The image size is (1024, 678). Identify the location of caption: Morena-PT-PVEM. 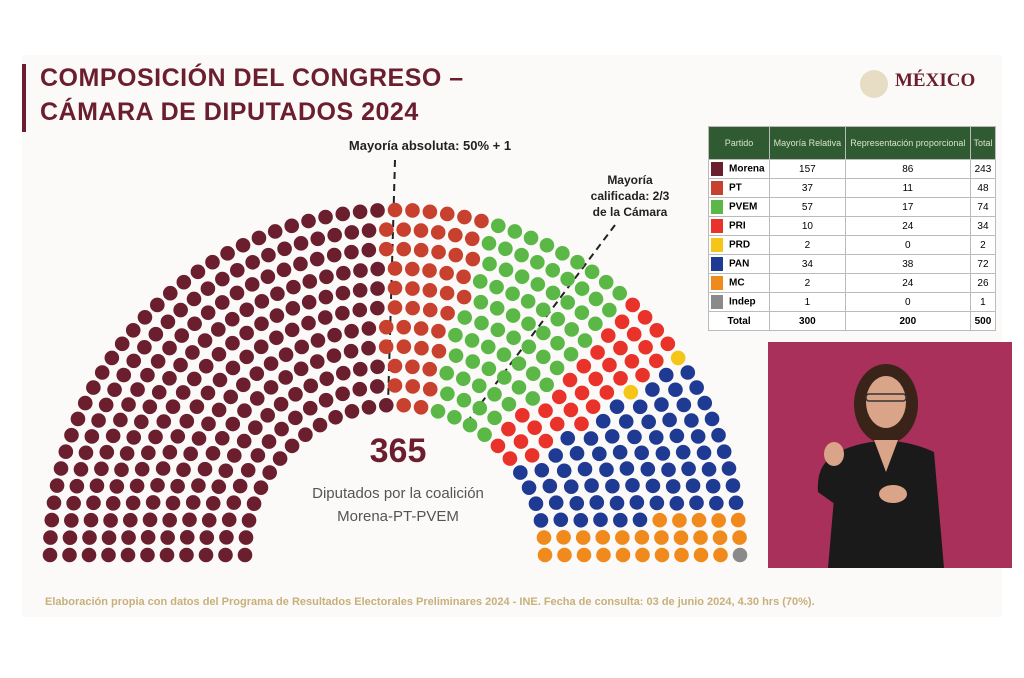
(398, 516).